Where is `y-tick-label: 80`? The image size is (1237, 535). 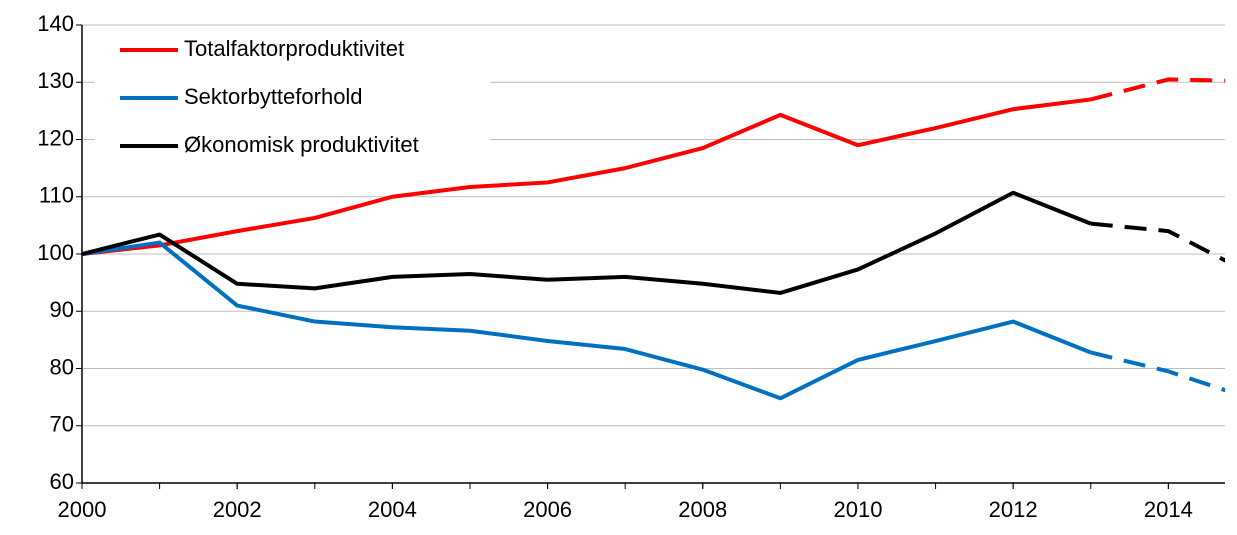
y-tick-label: 80 is located at coordinates (62, 366).